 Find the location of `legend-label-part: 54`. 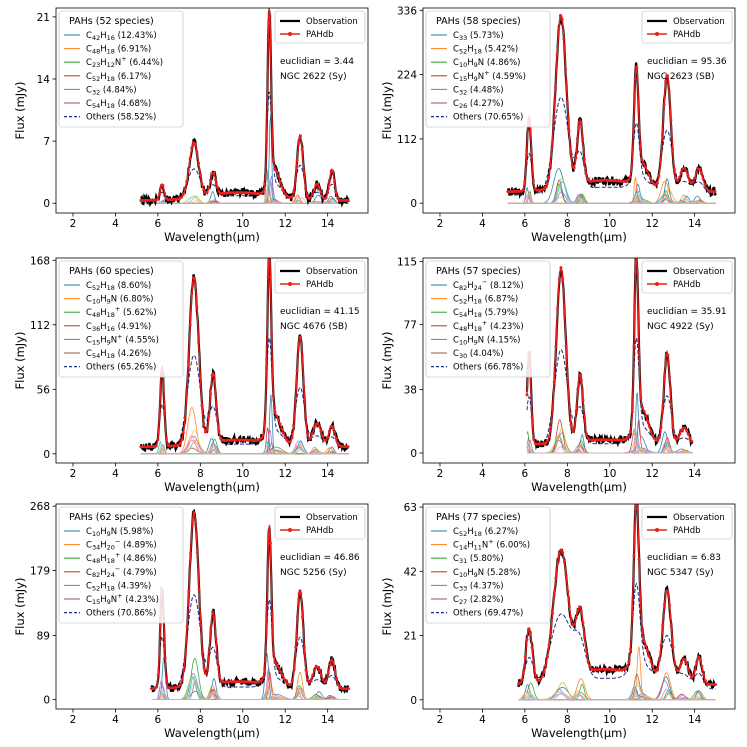

legend-label-part: 54 is located at coordinates (463, 315).